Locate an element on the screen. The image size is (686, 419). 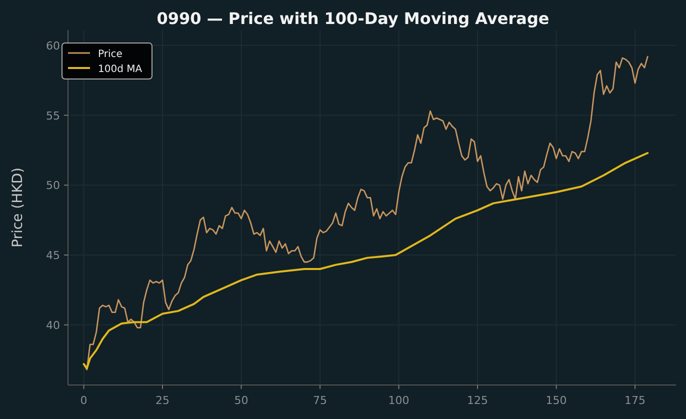
y-tick-label: 45 is located at coordinates (53, 255).